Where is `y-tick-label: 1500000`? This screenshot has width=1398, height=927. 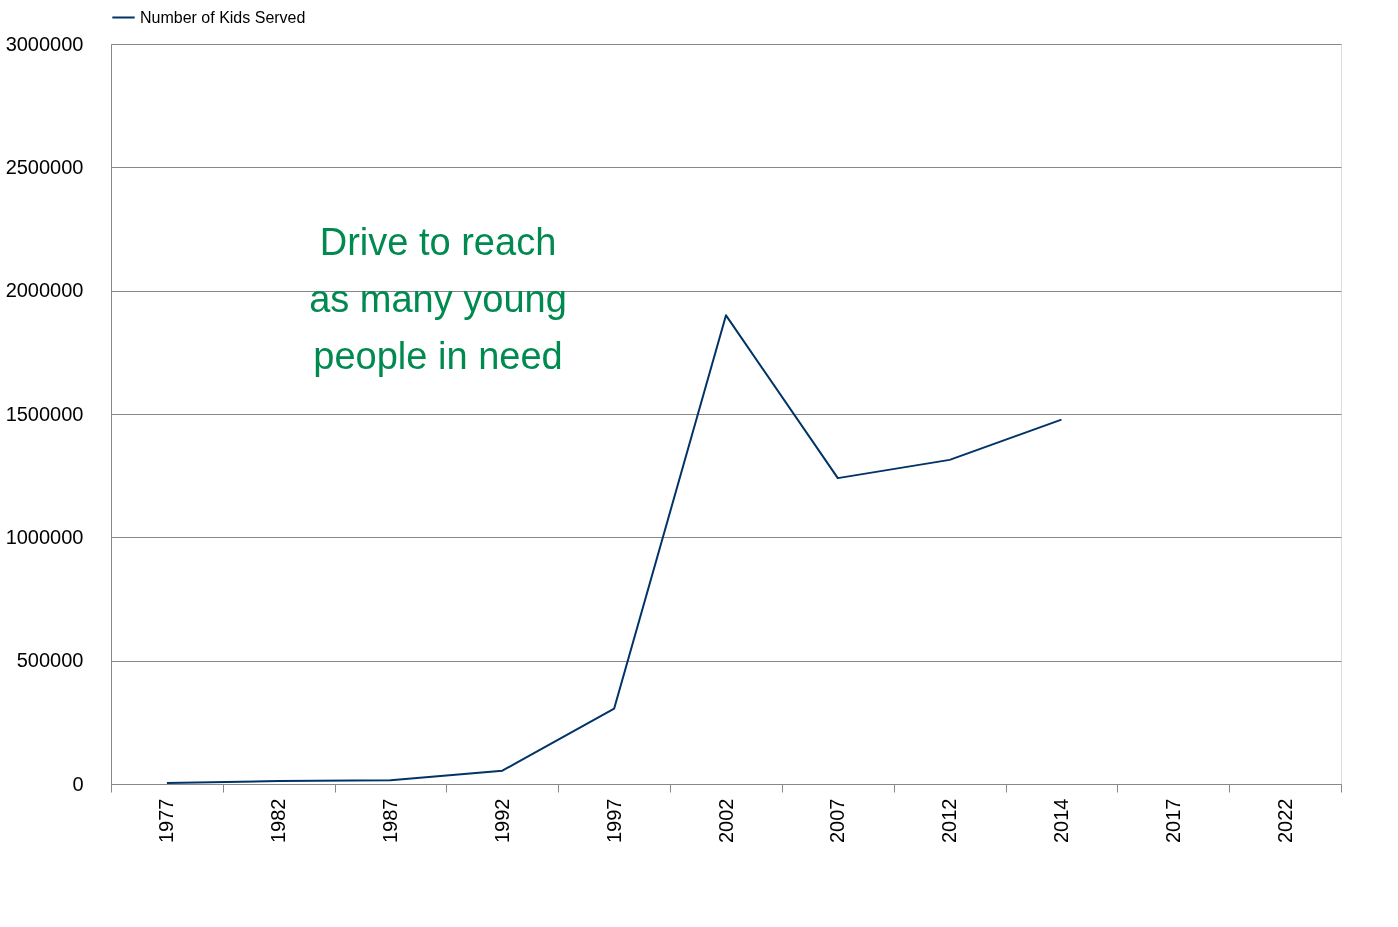 y-tick-label: 1500000 is located at coordinates (44, 413).